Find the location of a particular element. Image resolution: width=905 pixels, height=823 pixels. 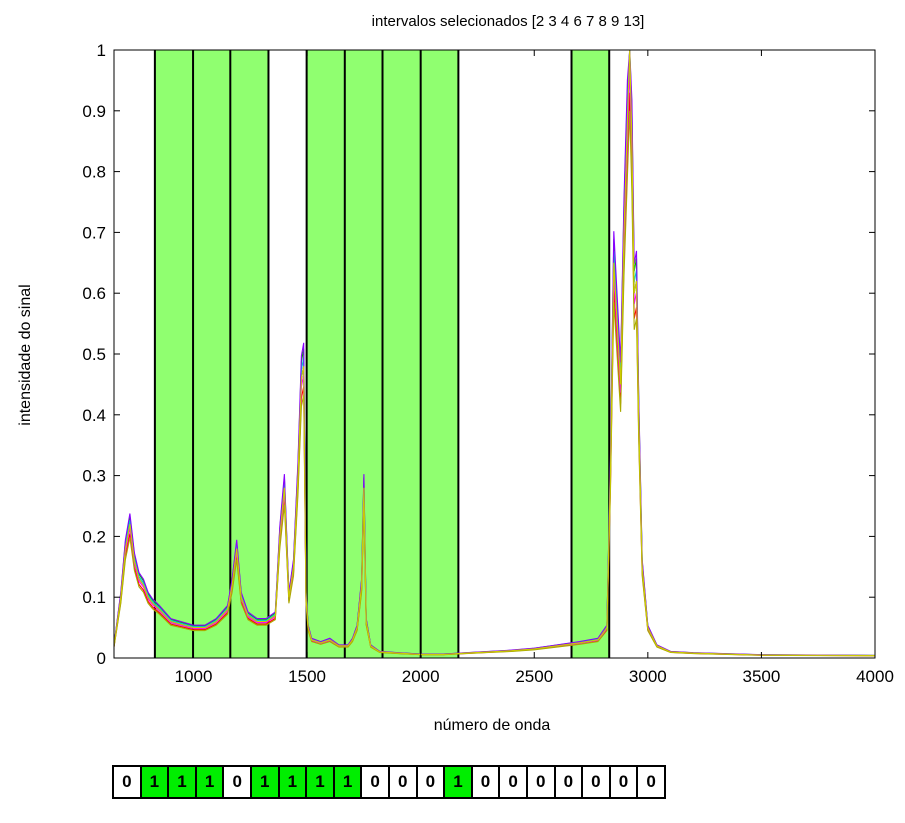

y-tick-label-0: 0 is located at coordinates (101, 658).